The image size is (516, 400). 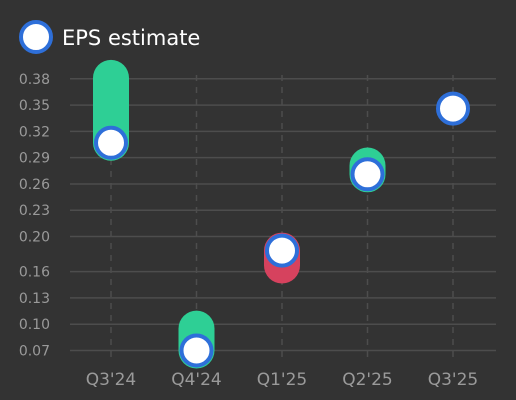 What do you see at coordinates (34, 80) in the screenshot?
I see `y-tick-label: 0.38` at bounding box center [34, 80].